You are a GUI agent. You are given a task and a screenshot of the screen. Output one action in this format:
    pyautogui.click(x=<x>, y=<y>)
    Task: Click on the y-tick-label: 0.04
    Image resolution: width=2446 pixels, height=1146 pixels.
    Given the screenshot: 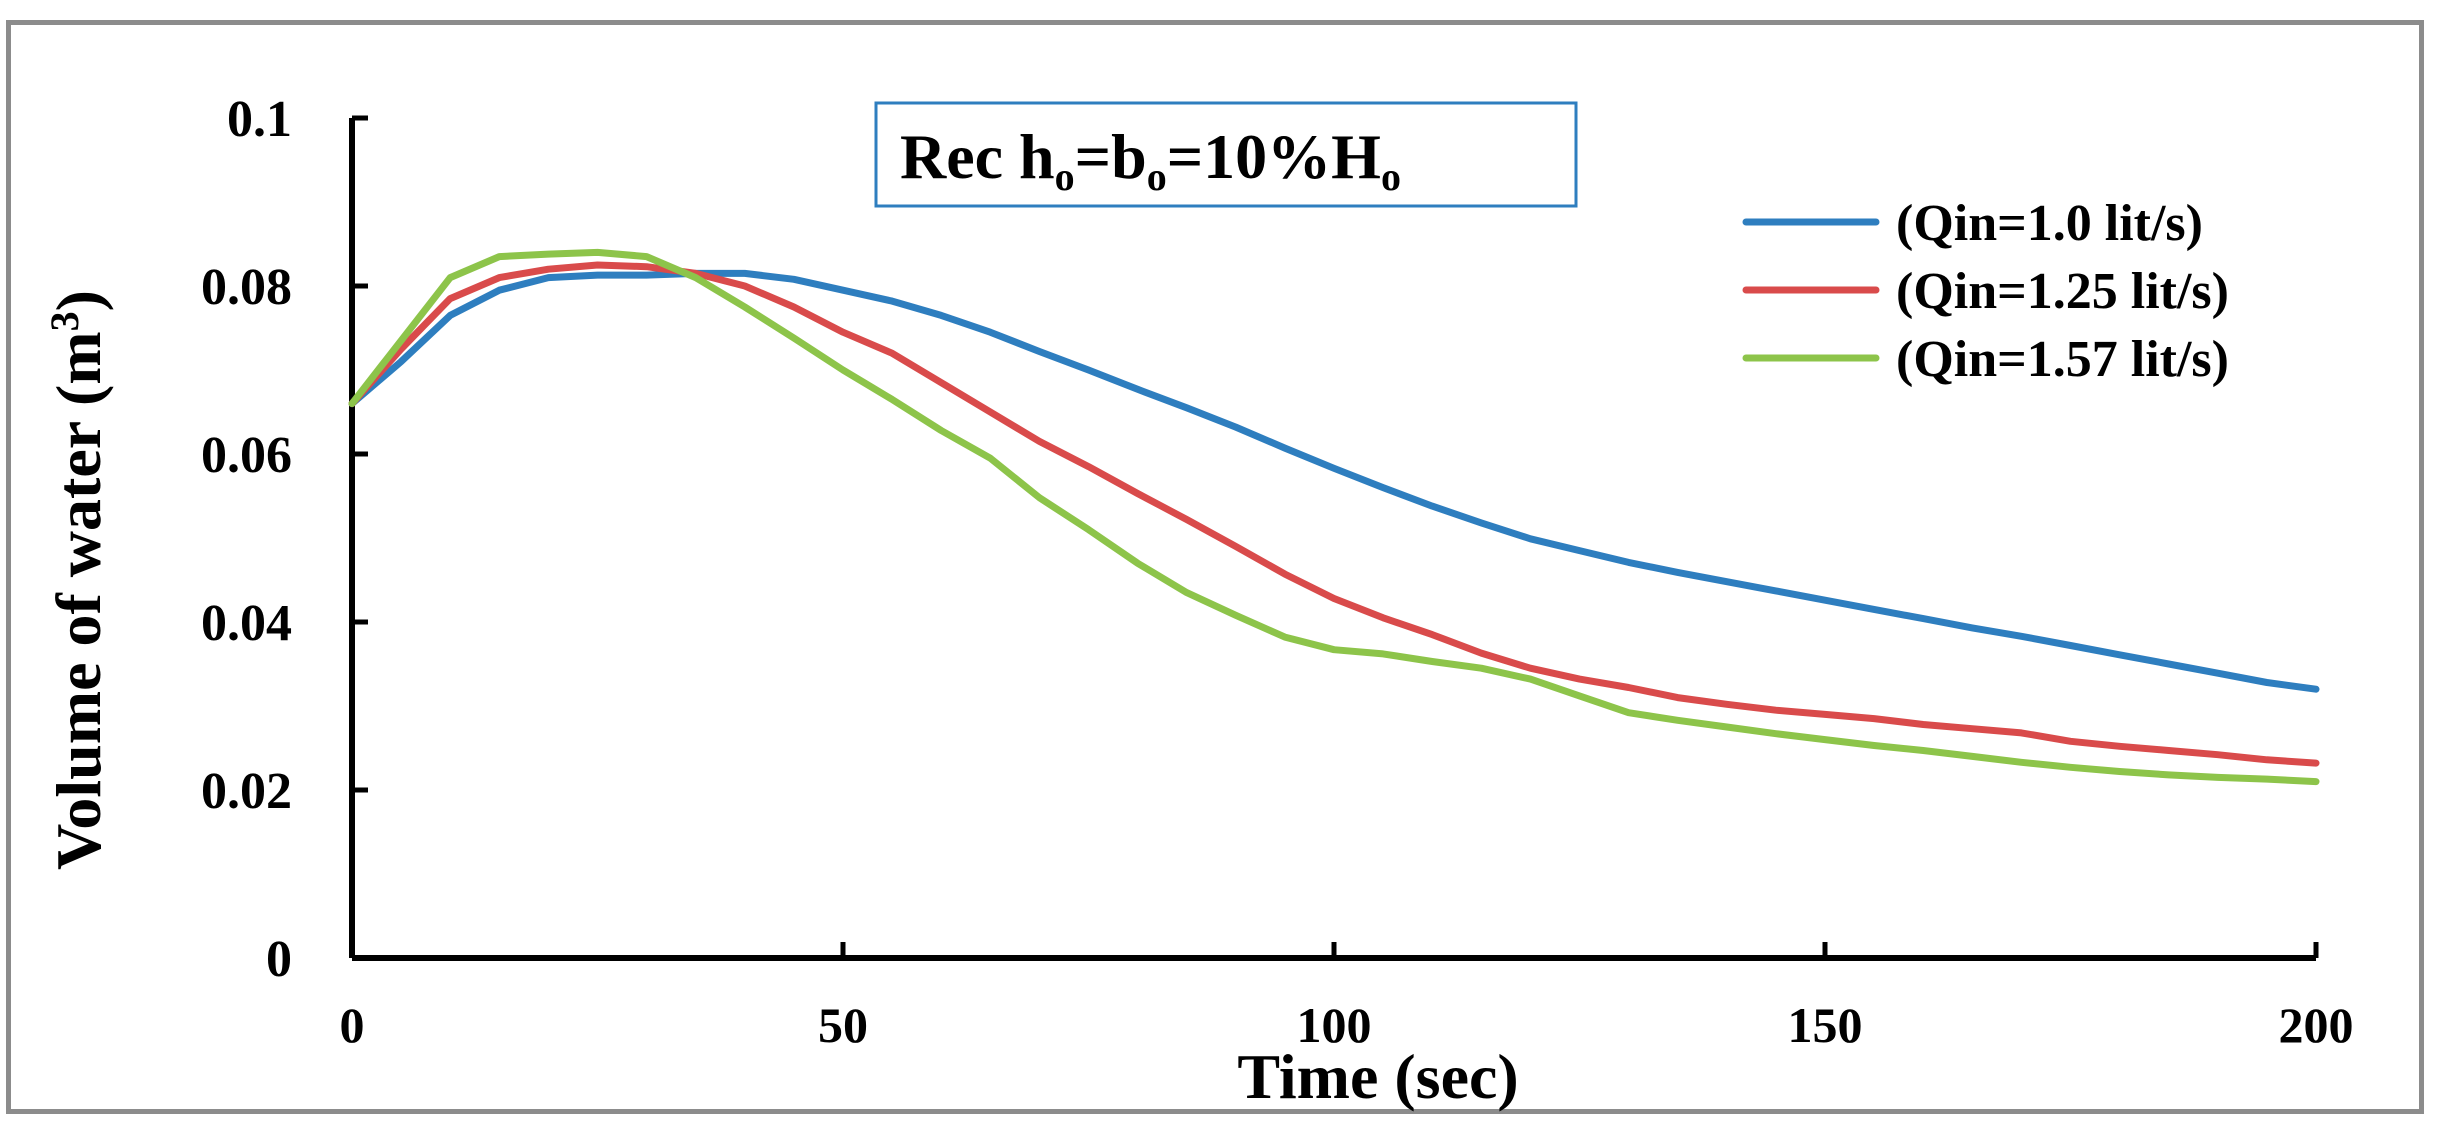 What is the action you would take?
    pyautogui.click(x=246, y=623)
    